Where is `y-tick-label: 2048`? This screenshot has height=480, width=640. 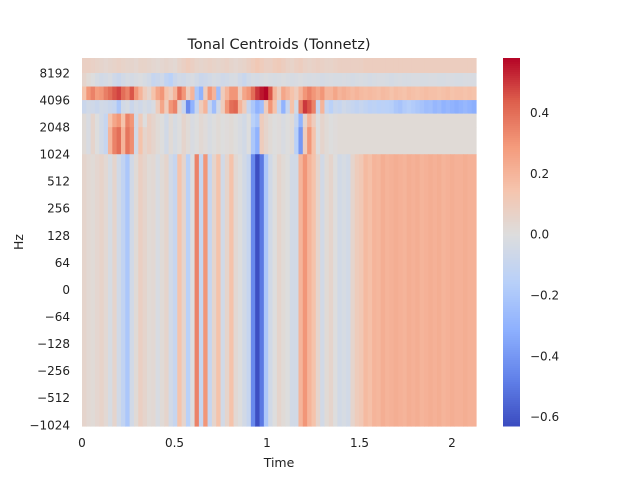 y-tick-label: 2048 is located at coordinates (54, 128).